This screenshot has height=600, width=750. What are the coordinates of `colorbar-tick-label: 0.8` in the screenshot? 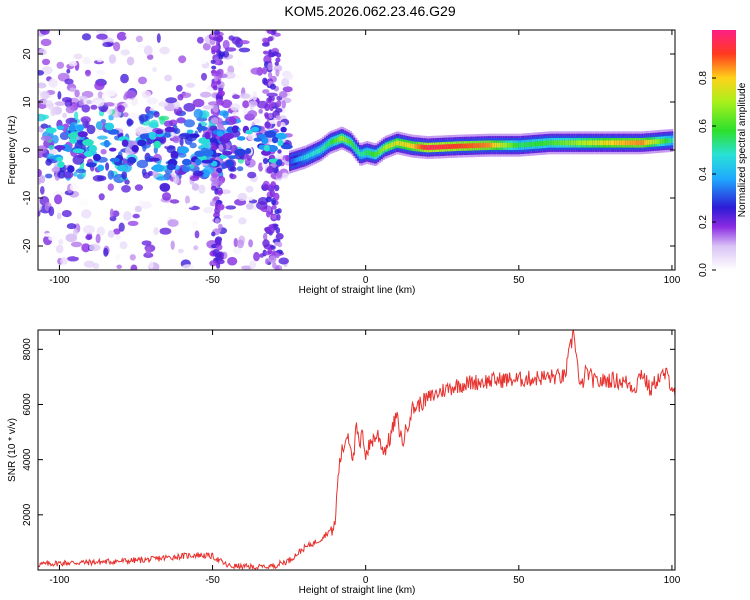 It's located at (703, 78).